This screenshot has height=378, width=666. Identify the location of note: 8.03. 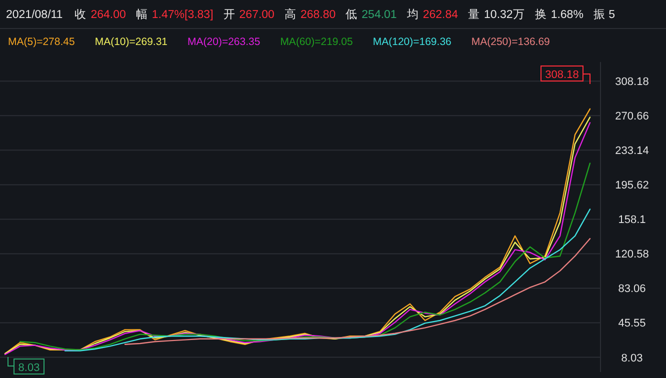
(26, 365).